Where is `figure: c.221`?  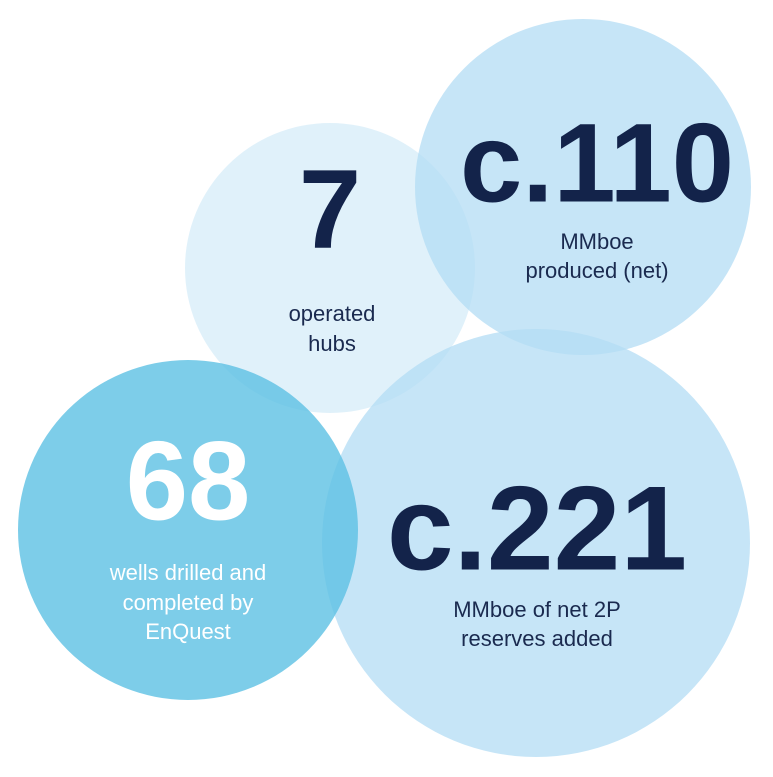
figure: c.221 is located at coordinates (537, 529).